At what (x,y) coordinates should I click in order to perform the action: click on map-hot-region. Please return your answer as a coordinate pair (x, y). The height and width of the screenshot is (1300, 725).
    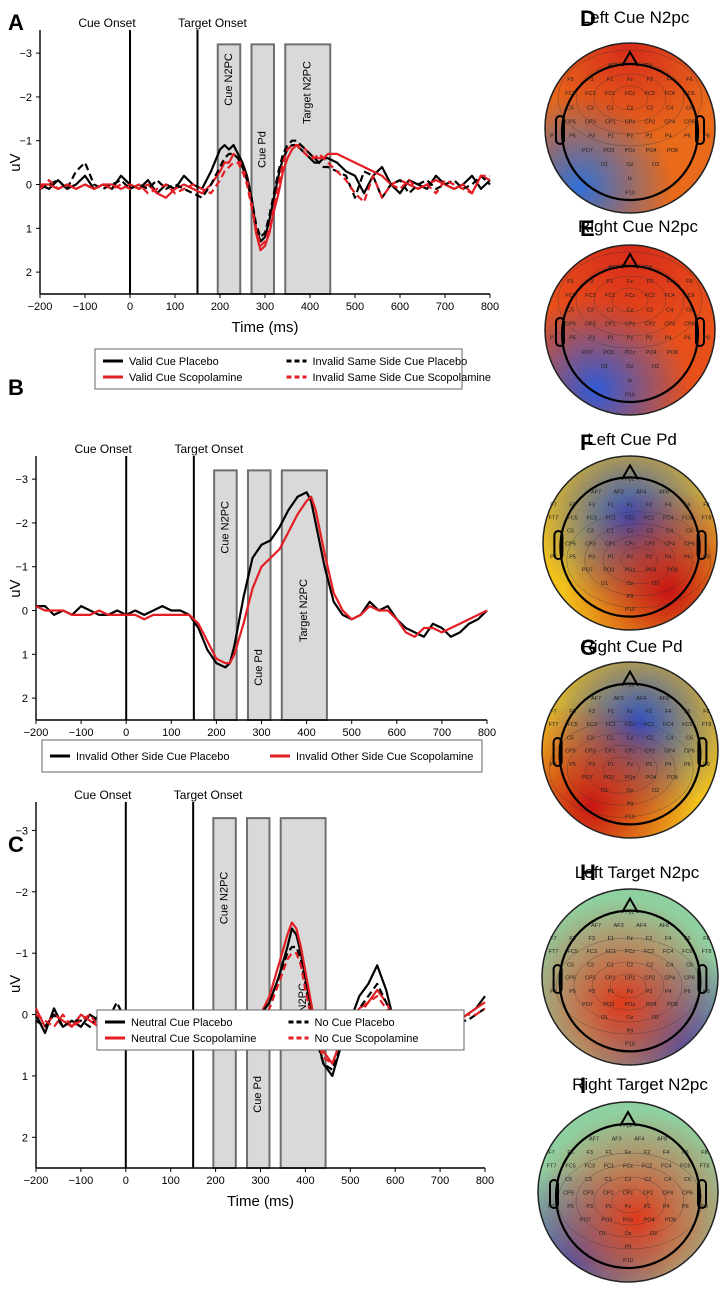
    Looking at the image, I should click on (630, 330).